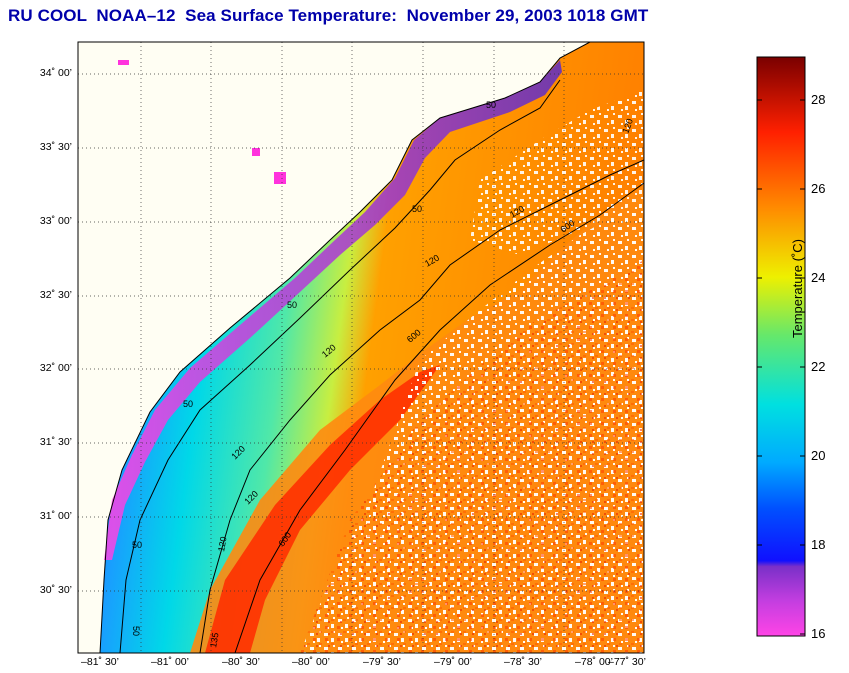  I want to click on longitude-tick-label: –80˚ 00’, so click(311, 662).